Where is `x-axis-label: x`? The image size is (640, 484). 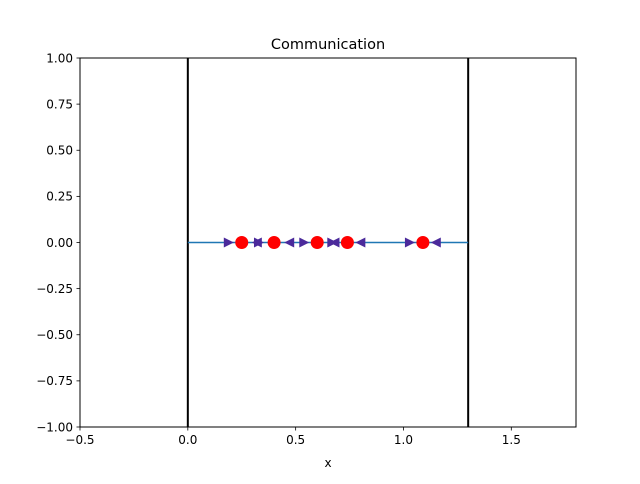
x-axis-label: x is located at coordinates (327, 463).